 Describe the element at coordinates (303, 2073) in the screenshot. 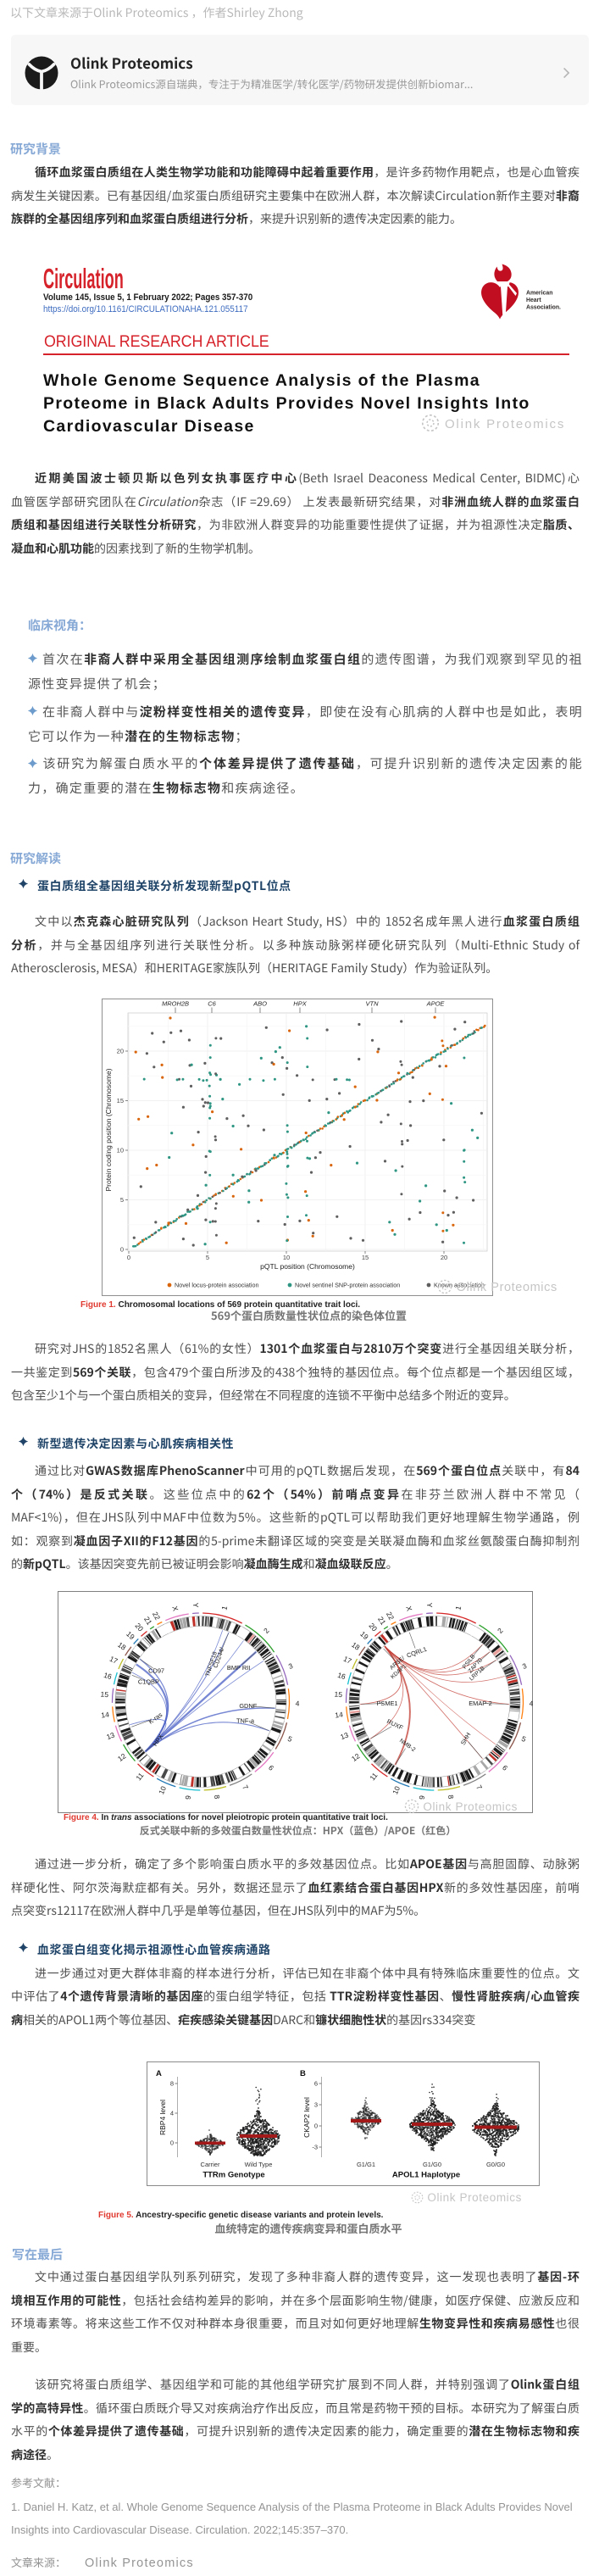

I see `svg-text: B` at that location.